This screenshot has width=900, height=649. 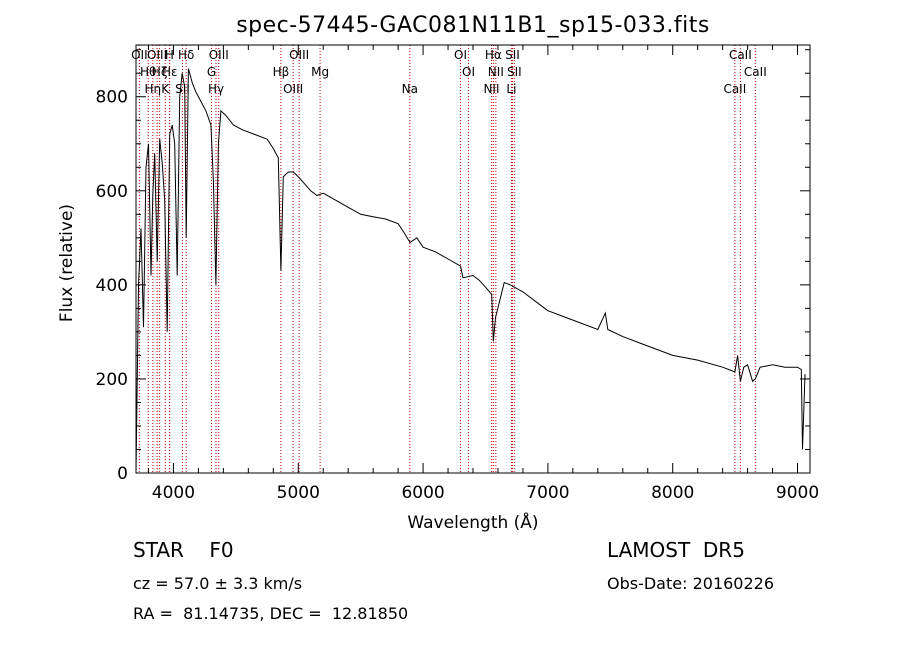 What do you see at coordinates (112, 380) in the screenshot?
I see `y-tick-label: 200` at bounding box center [112, 380].